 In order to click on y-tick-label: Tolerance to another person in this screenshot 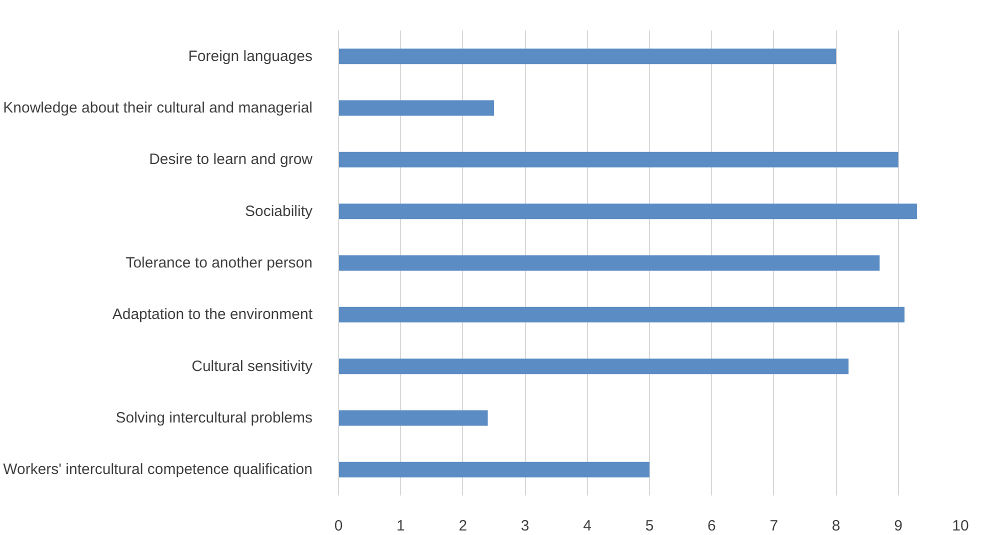, I will do `click(219, 263)`.